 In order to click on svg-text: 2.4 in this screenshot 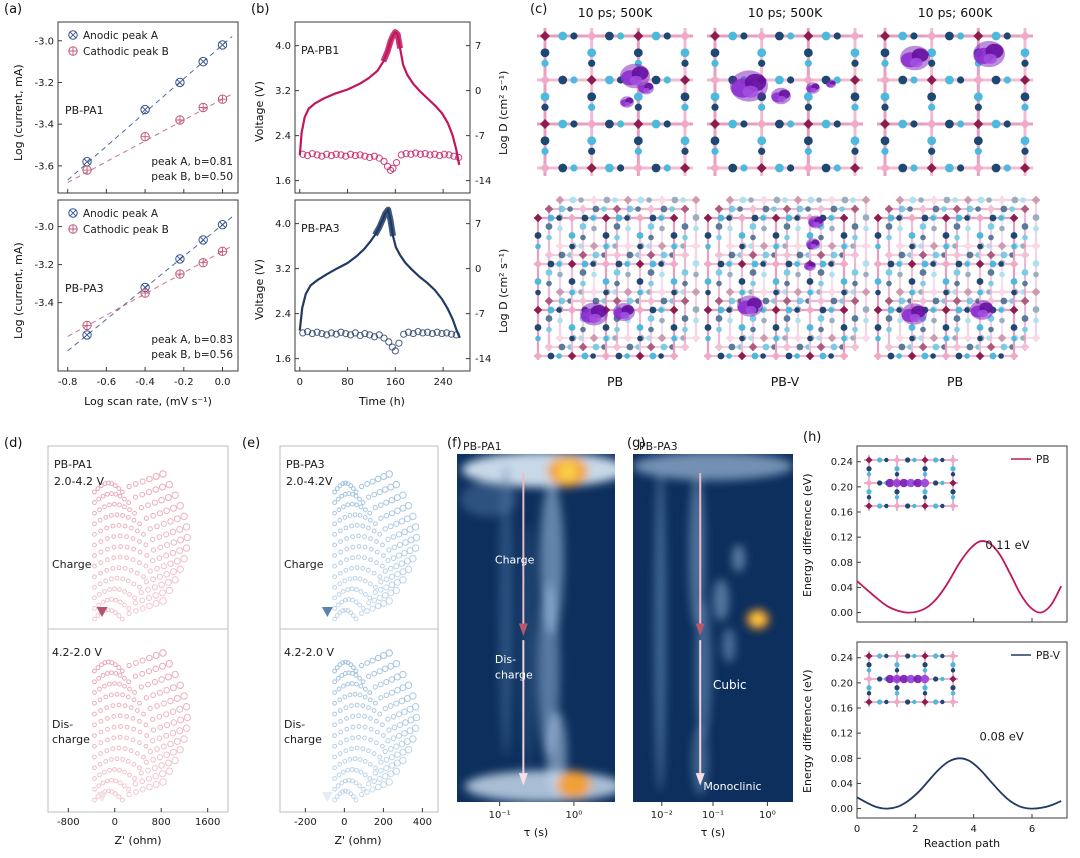, I will do `click(283, 314)`.